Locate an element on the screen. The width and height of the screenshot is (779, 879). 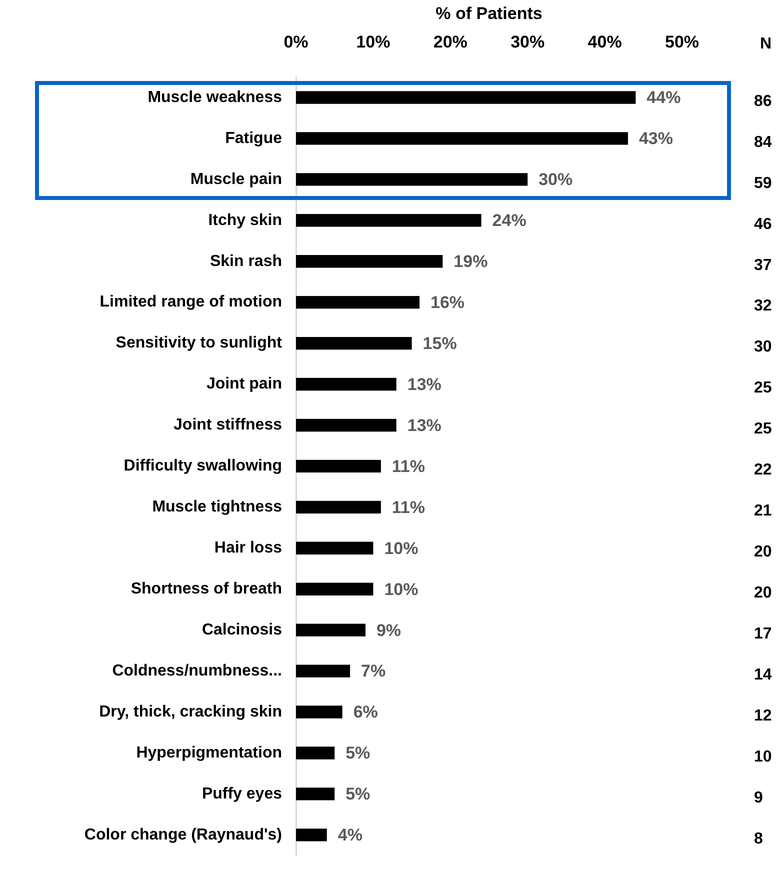
y-tick-label: Dry, thick, cracking skin is located at coordinates (190, 711).